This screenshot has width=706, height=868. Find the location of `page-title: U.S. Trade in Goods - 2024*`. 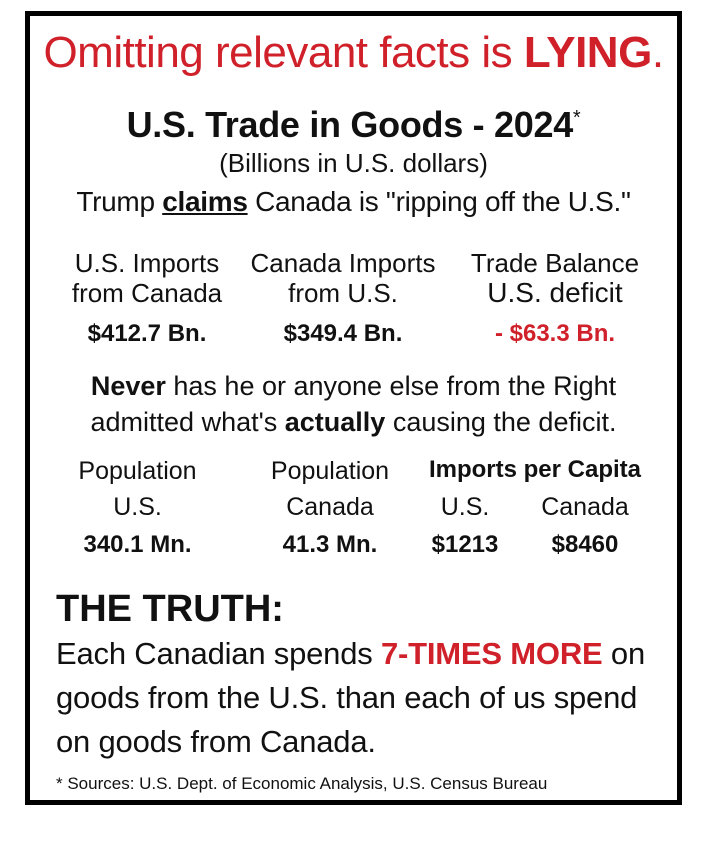

page-title: U.S. Trade in Goods - 2024* is located at coordinates (353, 125).